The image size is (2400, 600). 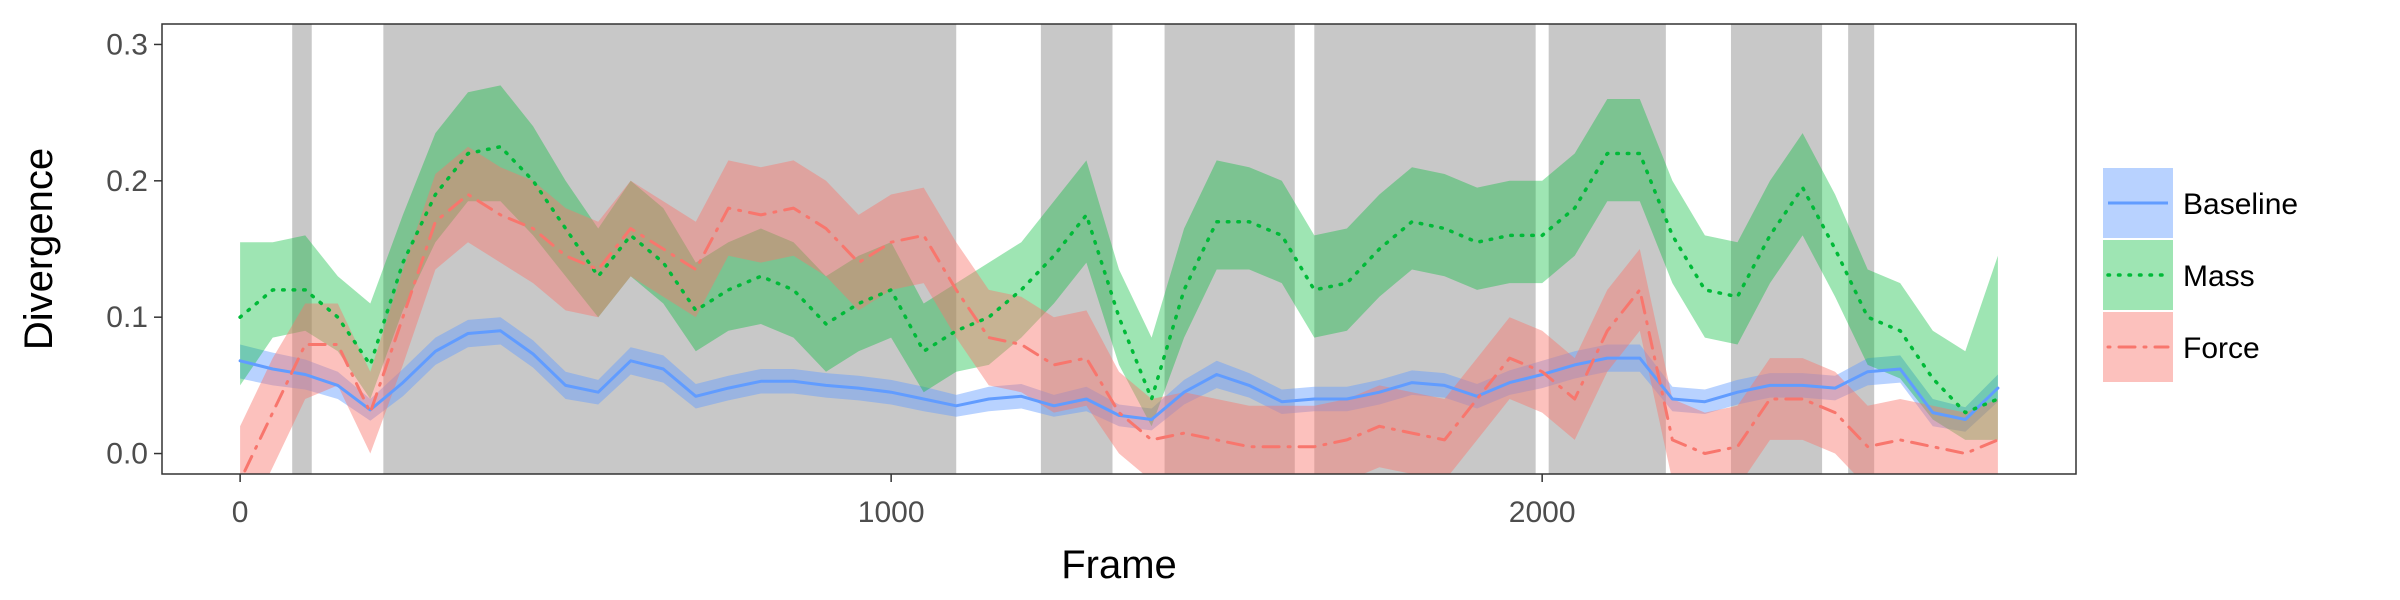 I want to click on legend-item-mass: Mass, so click(x=2179, y=275).